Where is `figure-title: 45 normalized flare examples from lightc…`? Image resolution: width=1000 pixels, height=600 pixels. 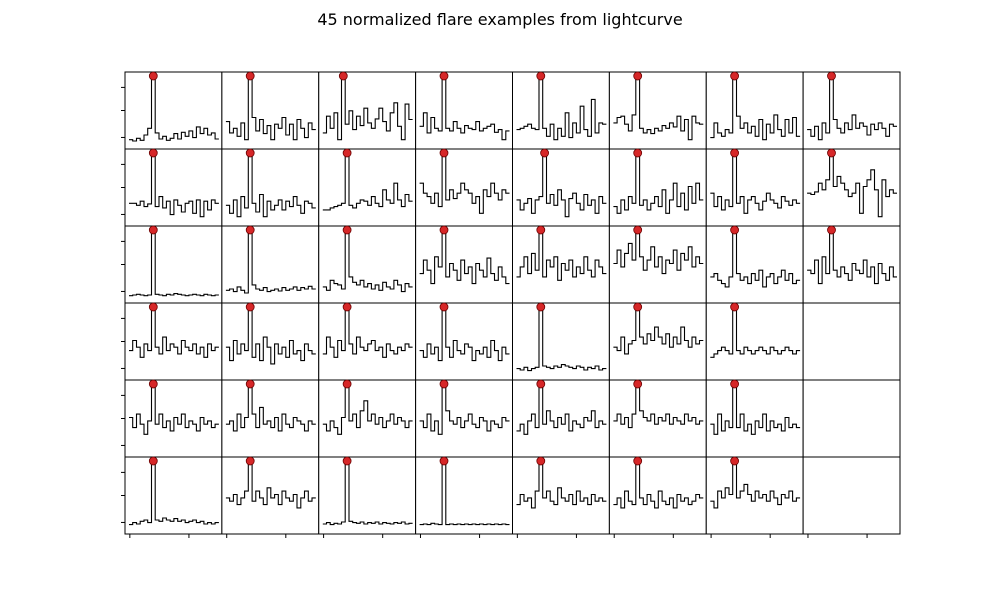
figure-title: 45 normalized flare examples from lightc… is located at coordinates (500, 19).